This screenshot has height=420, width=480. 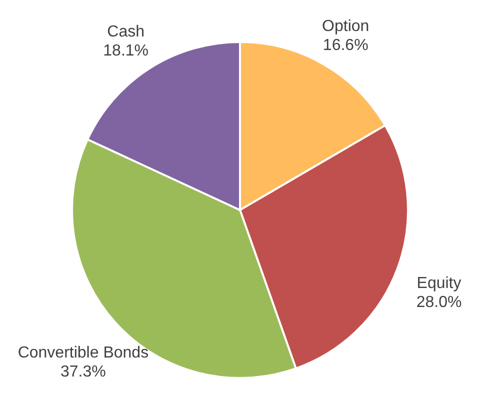 I want to click on slice-label: Equity, so click(x=439, y=283).